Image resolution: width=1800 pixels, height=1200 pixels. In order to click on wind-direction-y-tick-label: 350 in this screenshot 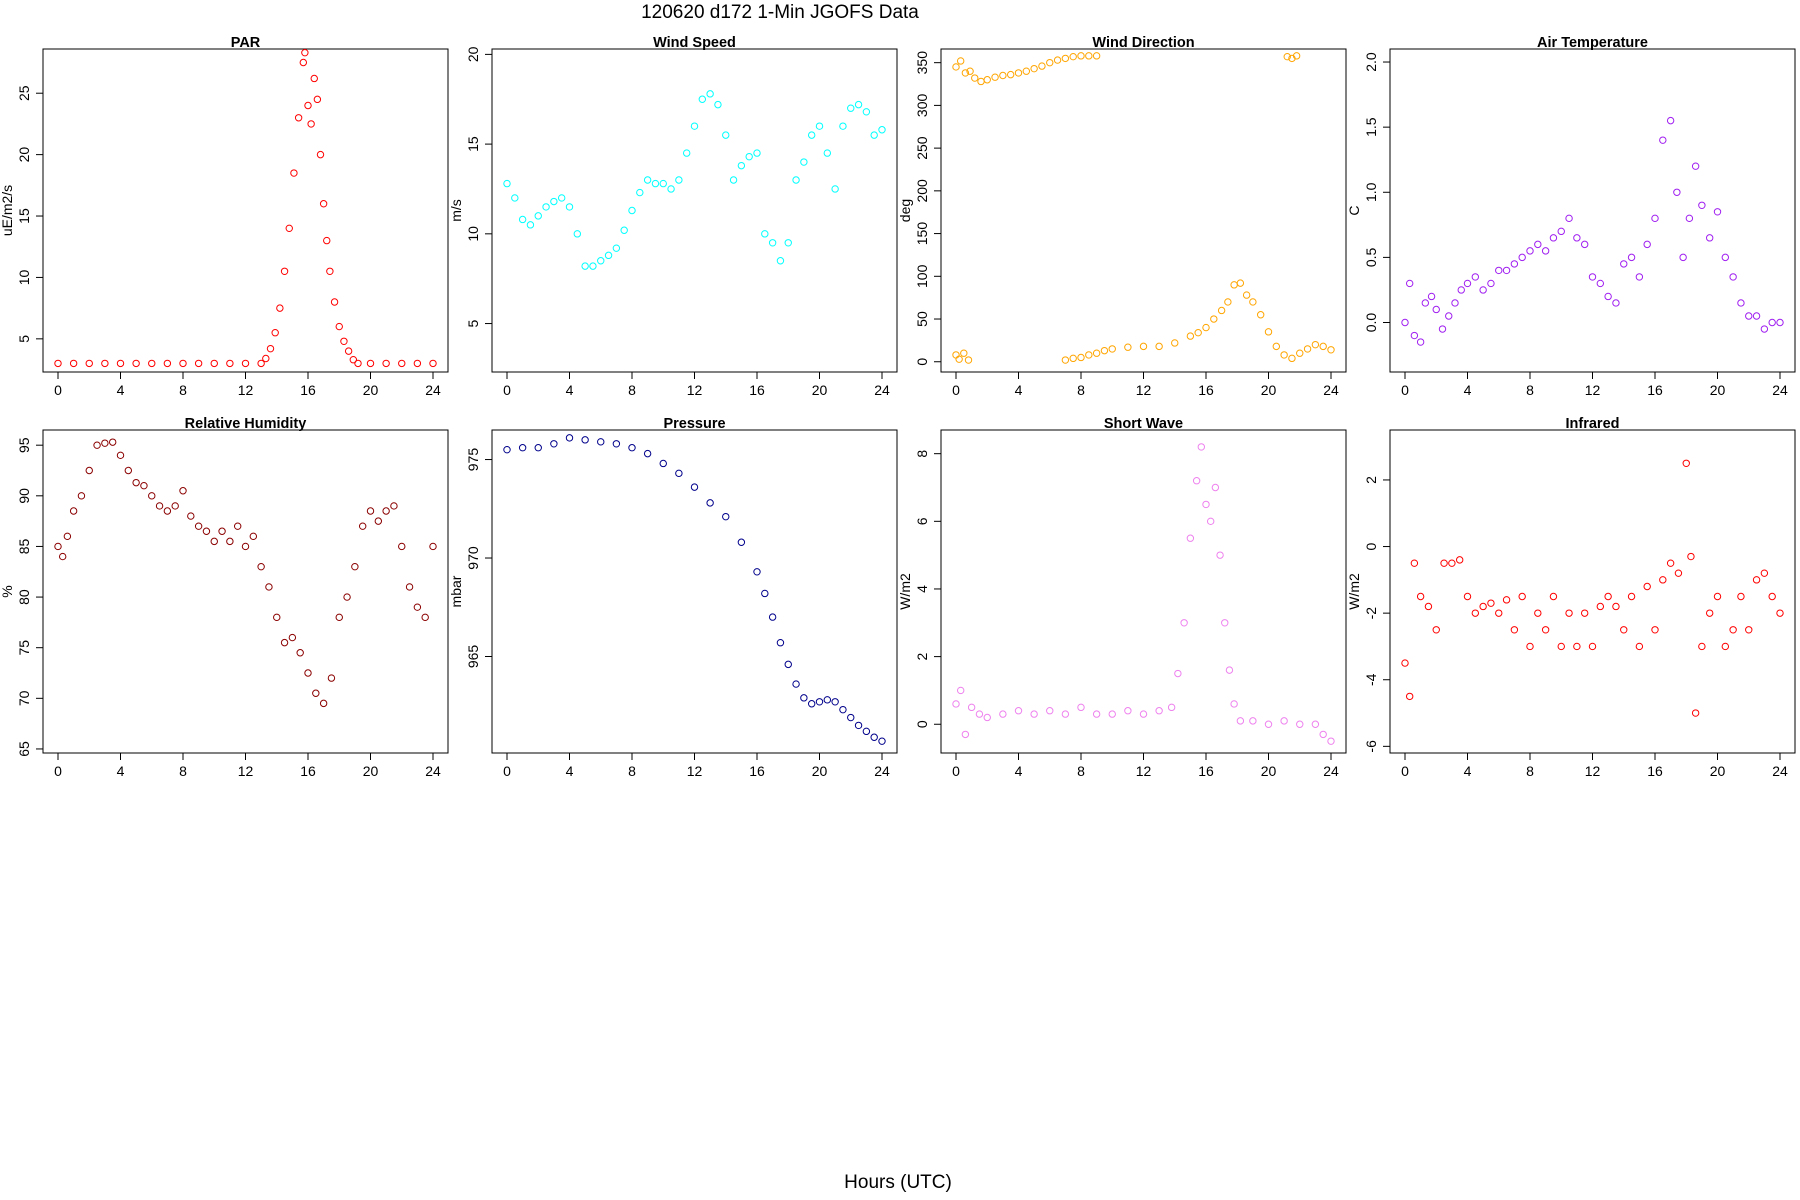, I will do `click(922, 63)`.